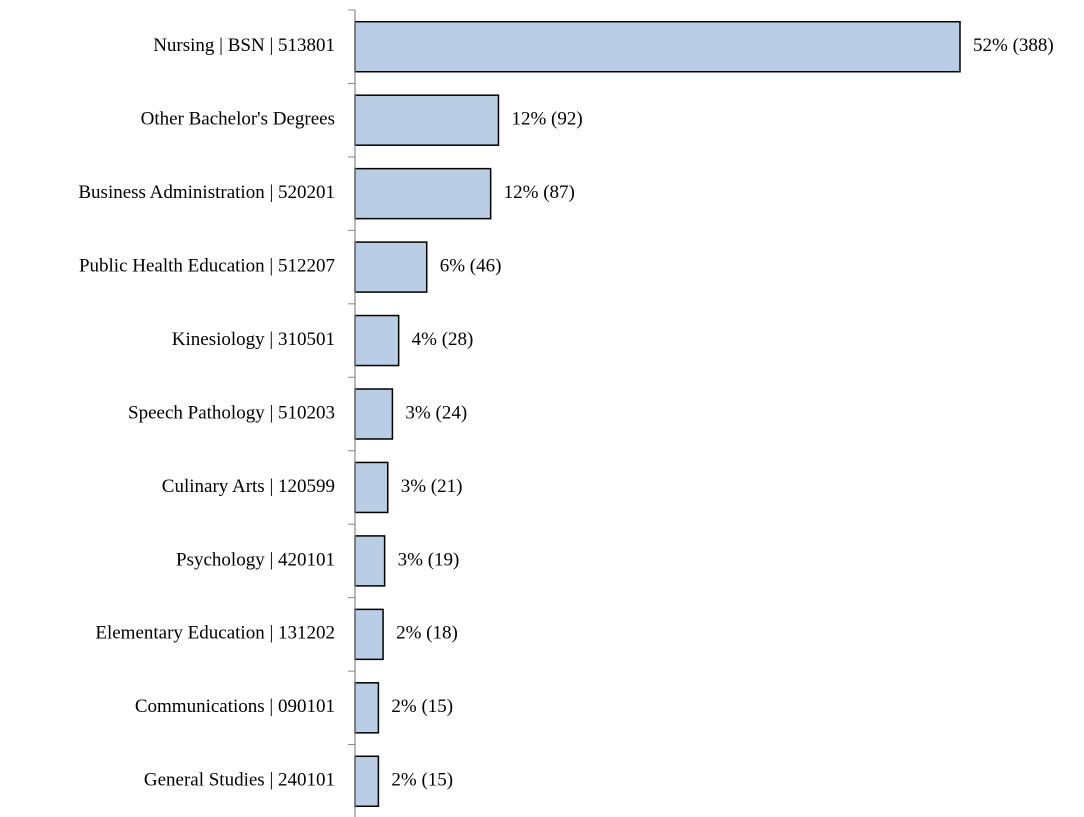 This screenshot has width=1084, height=817. Describe the element at coordinates (539, 192) in the screenshot. I see `data-label: 12% (87)` at that location.